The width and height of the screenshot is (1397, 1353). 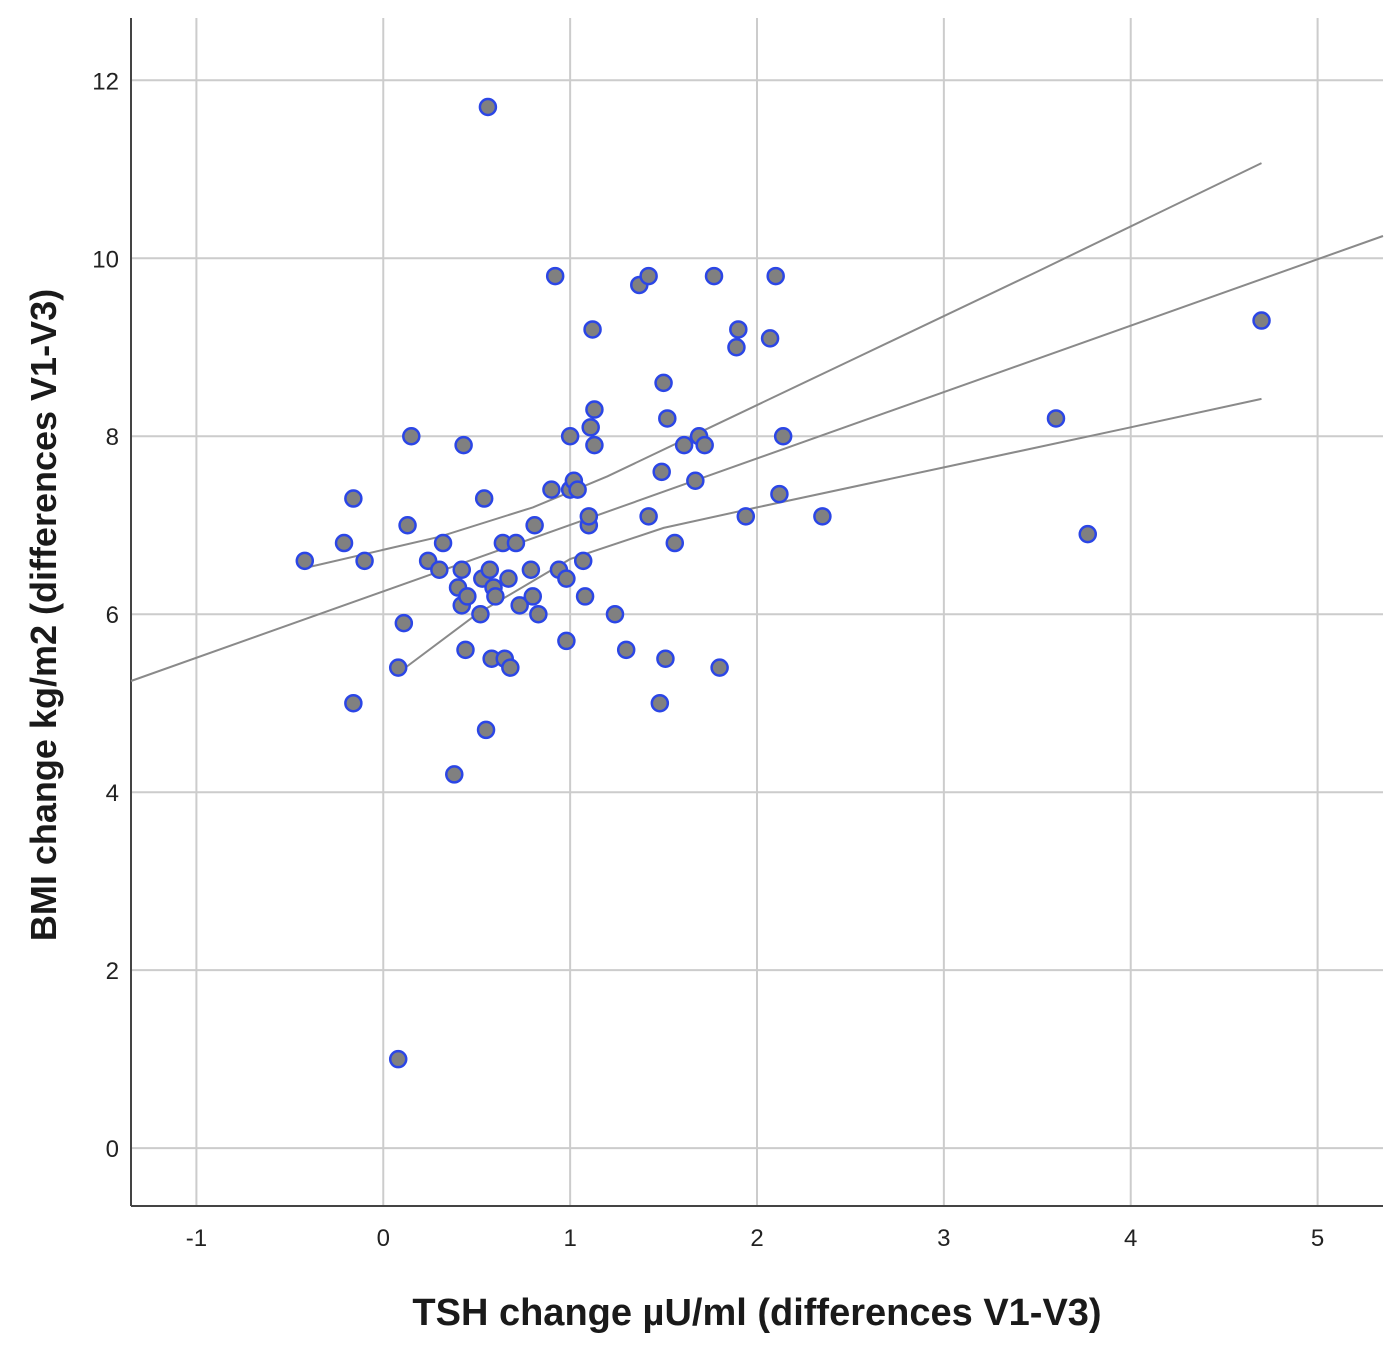 I want to click on y-axis-title: BMI change kg/m2 (differences V1-V3), so click(x=43, y=615).